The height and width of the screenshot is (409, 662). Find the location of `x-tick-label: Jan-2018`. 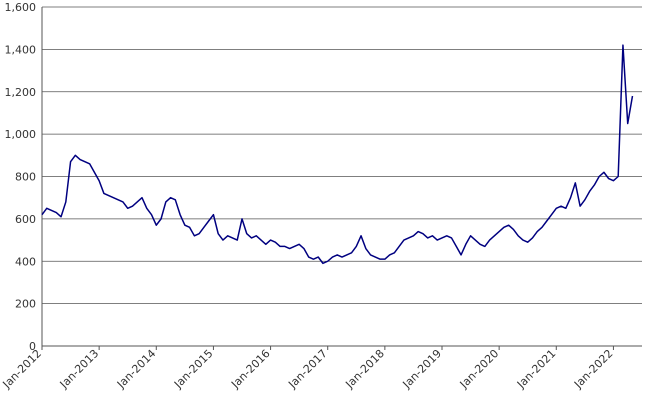

x-tick-label: Jan-2018 is located at coordinates (364, 369).